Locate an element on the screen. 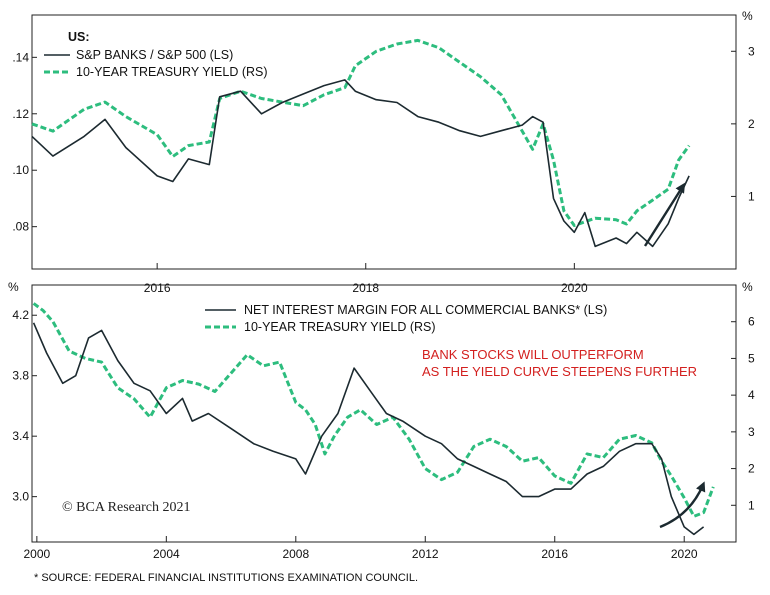  top-right-tick-label: 1 is located at coordinates (751, 196).